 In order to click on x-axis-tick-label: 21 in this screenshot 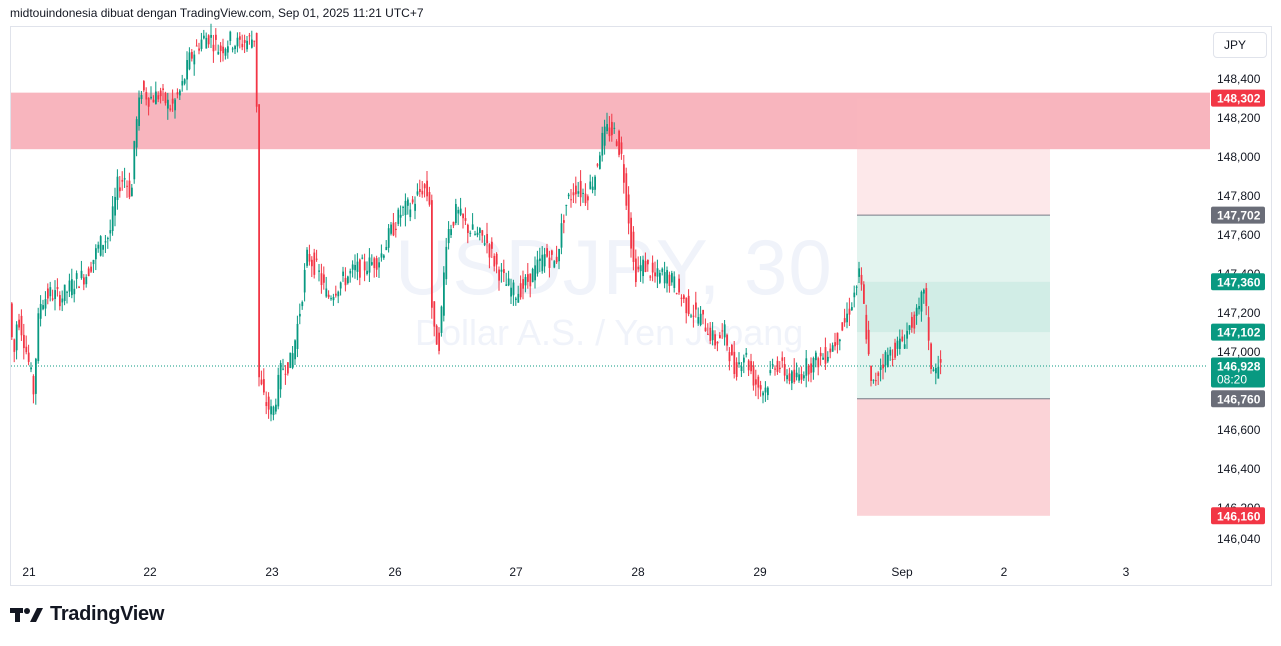, I will do `click(29, 572)`.